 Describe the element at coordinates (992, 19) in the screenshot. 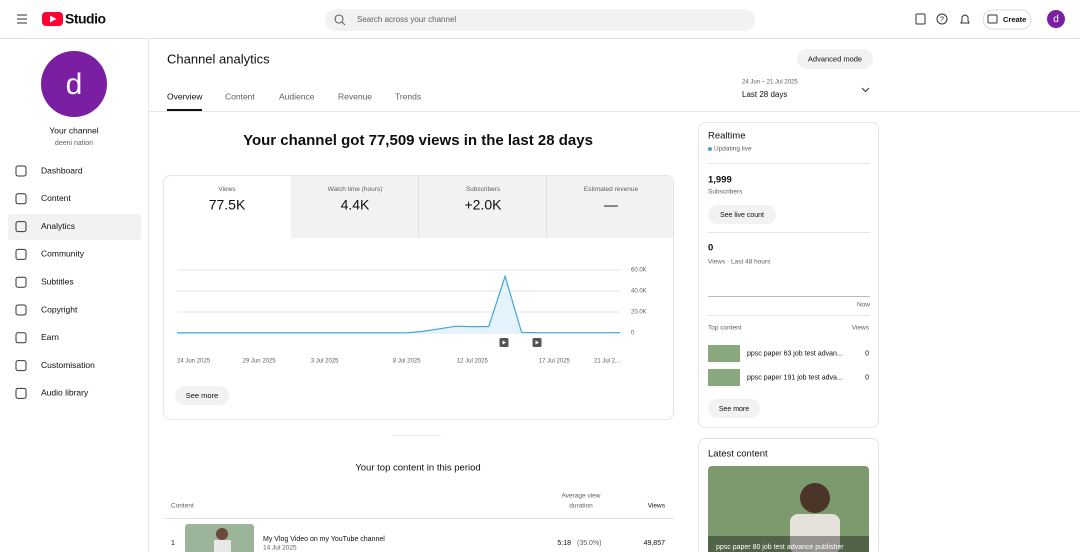

I see `create-icon` at that location.